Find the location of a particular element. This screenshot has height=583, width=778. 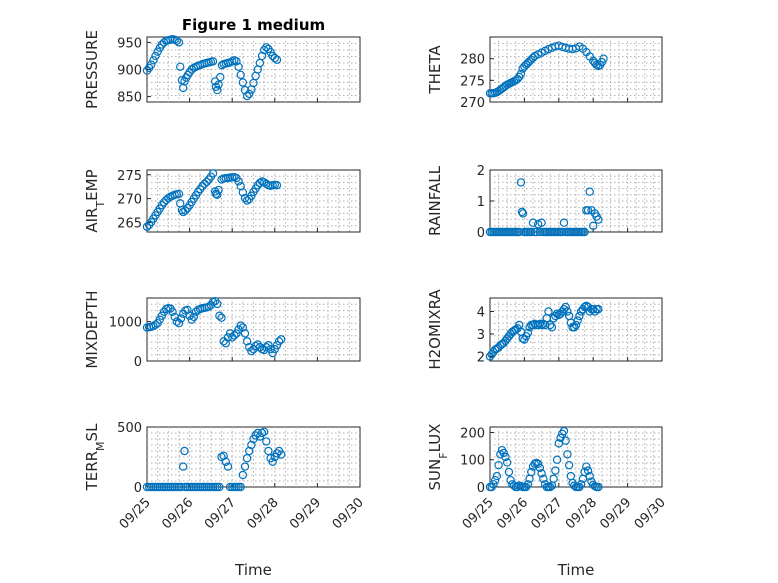

ylabel-5: MIXDEPTH is located at coordinates (92, 329).